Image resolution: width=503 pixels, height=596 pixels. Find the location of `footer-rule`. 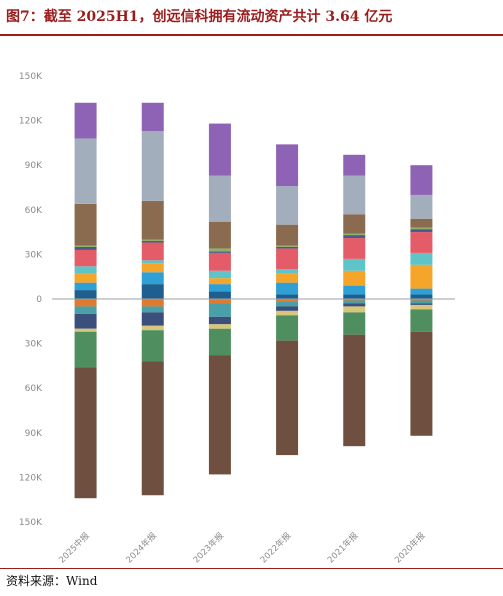

footer-rule is located at coordinates (251, 568).